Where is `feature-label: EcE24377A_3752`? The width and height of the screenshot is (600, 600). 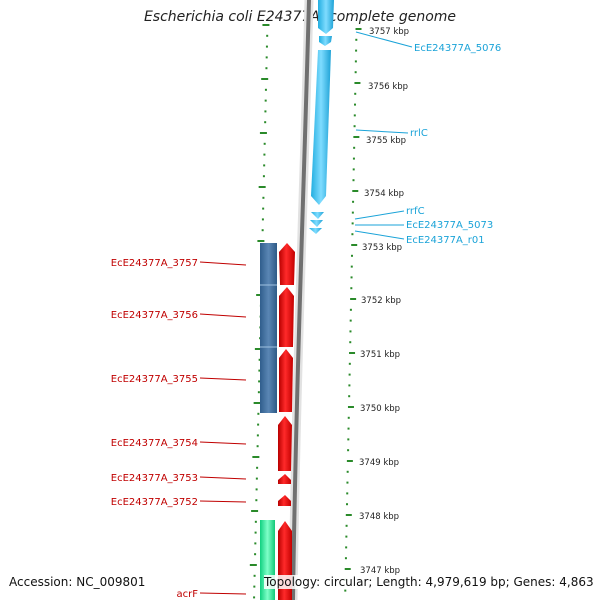
feature-label: EcE24377A_3752 is located at coordinates (154, 502).